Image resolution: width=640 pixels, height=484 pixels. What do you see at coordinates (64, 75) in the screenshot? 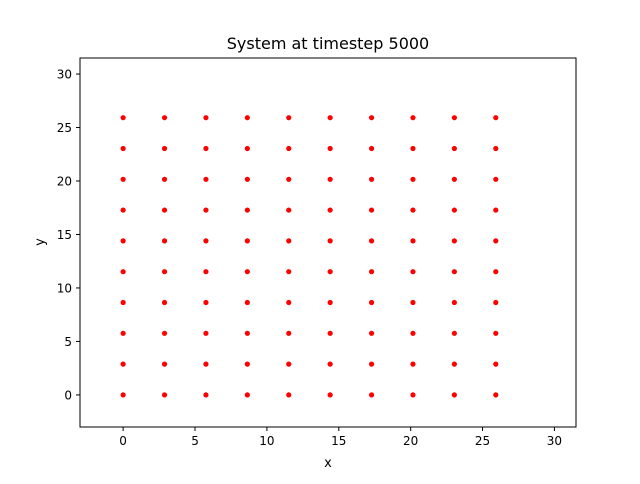
I see `y-tick-label: 30` at bounding box center [64, 75].